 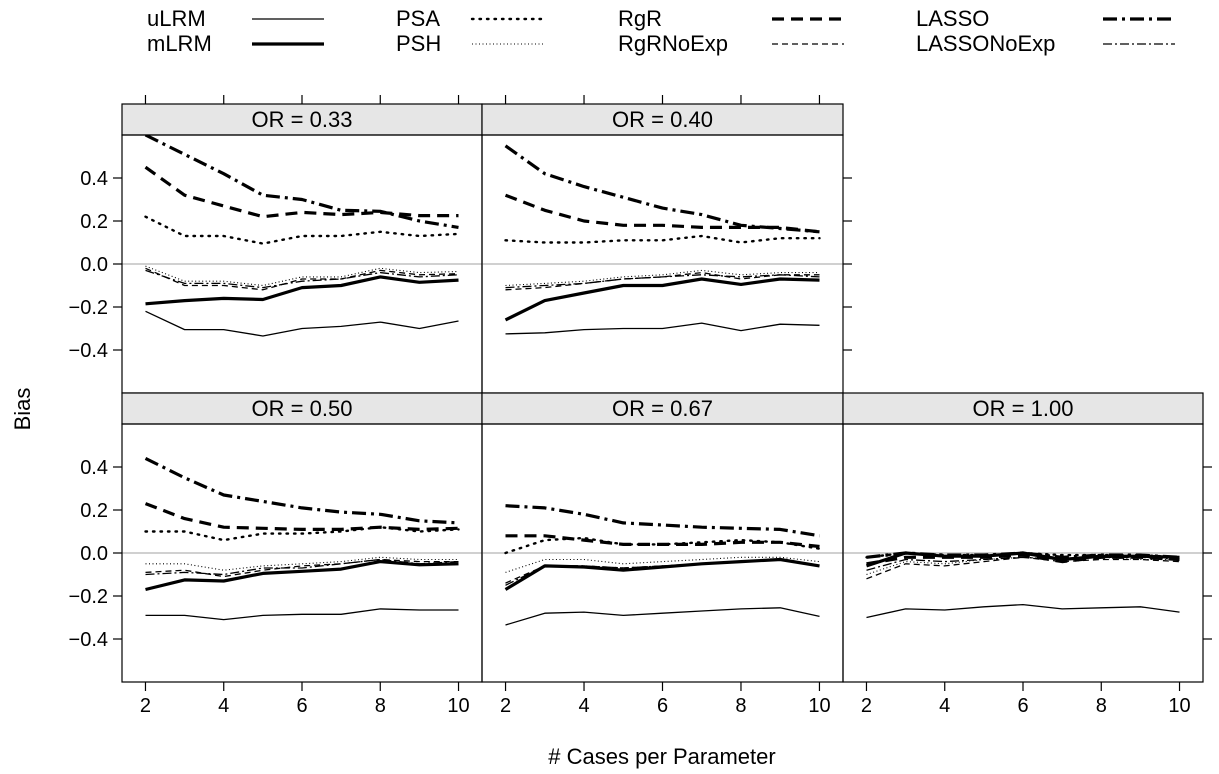 I want to click on legend-label-psa: PSA, so click(x=418, y=18).